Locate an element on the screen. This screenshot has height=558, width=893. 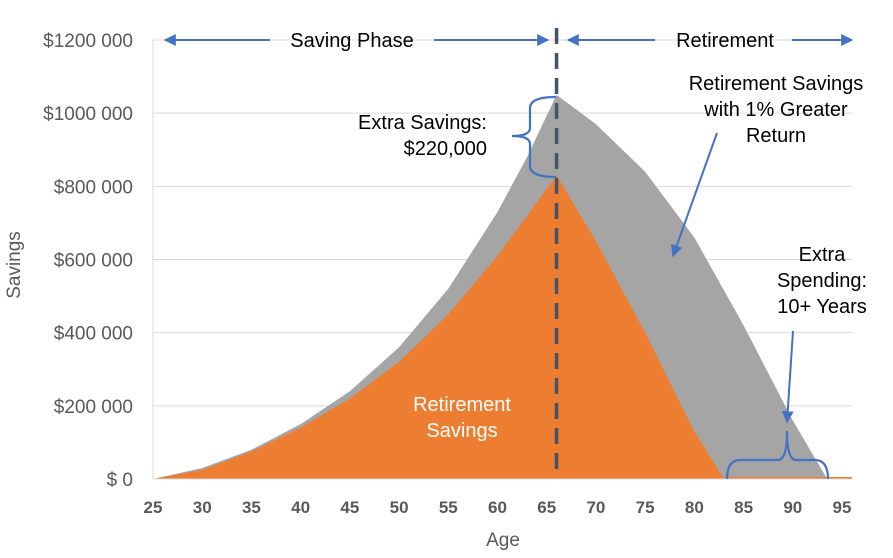
extra-spending-label-line3: 10+ Years is located at coordinates (822, 307).